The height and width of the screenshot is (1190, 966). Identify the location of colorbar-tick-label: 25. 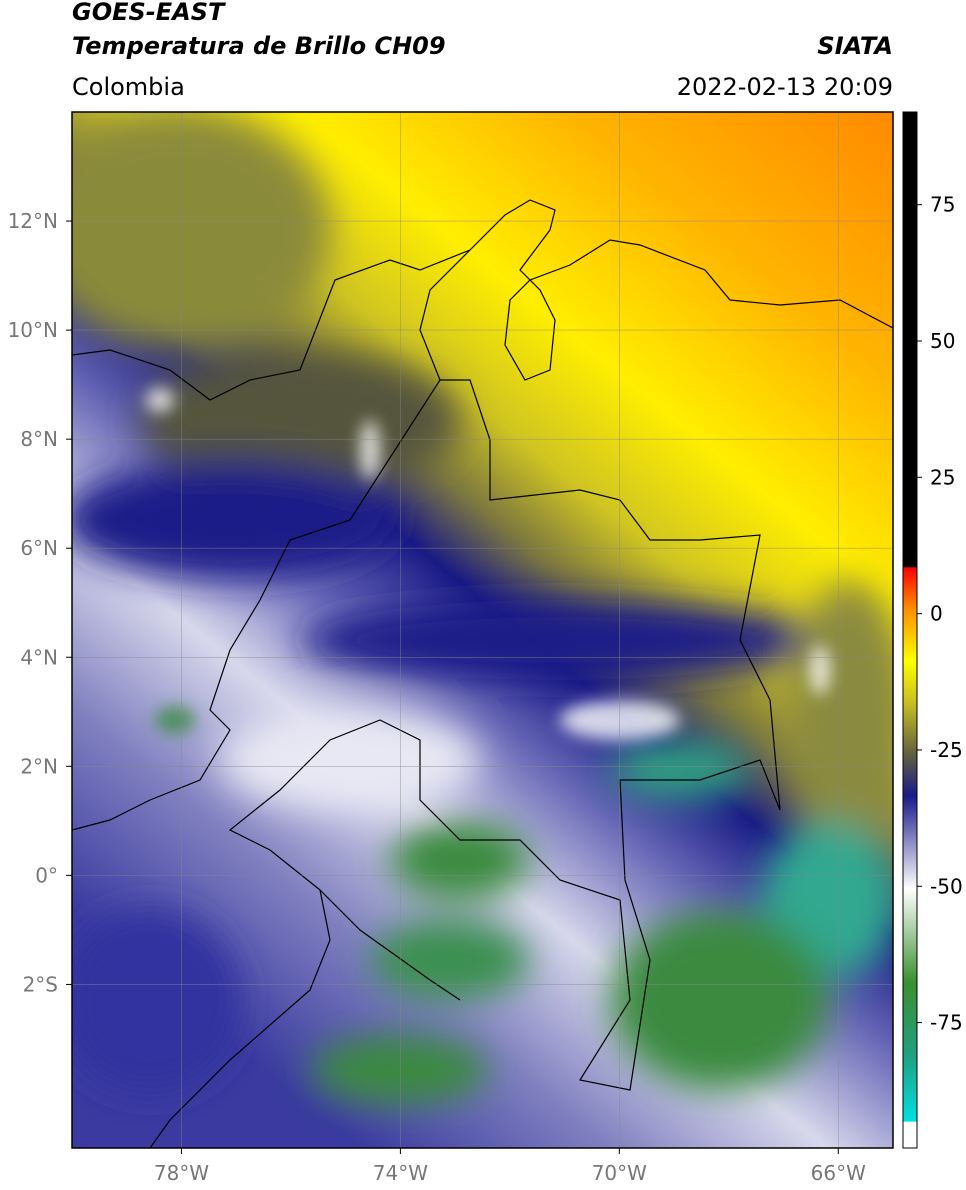
(942, 477).